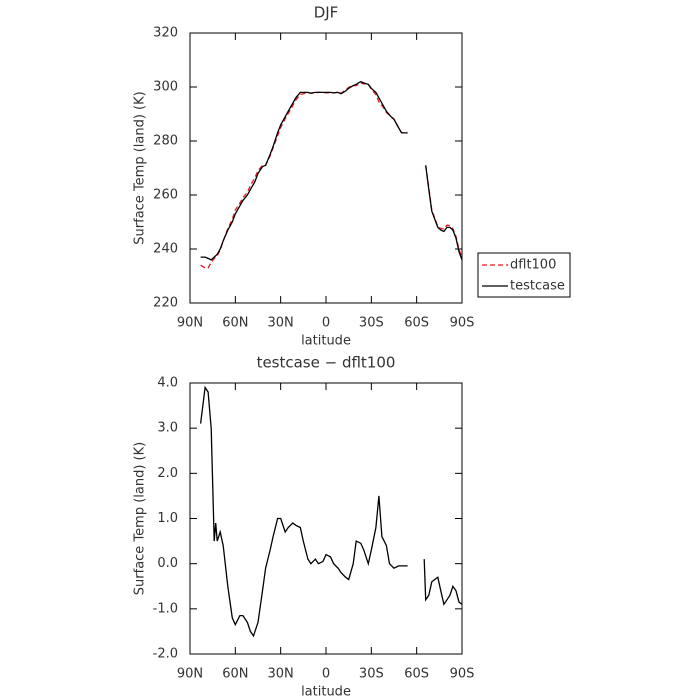 The image size is (700, 700). What do you see at coordinates (167, 563) in the screenshot?
I see `y-tick-label: 0.0` at bounding box center [167, 563].